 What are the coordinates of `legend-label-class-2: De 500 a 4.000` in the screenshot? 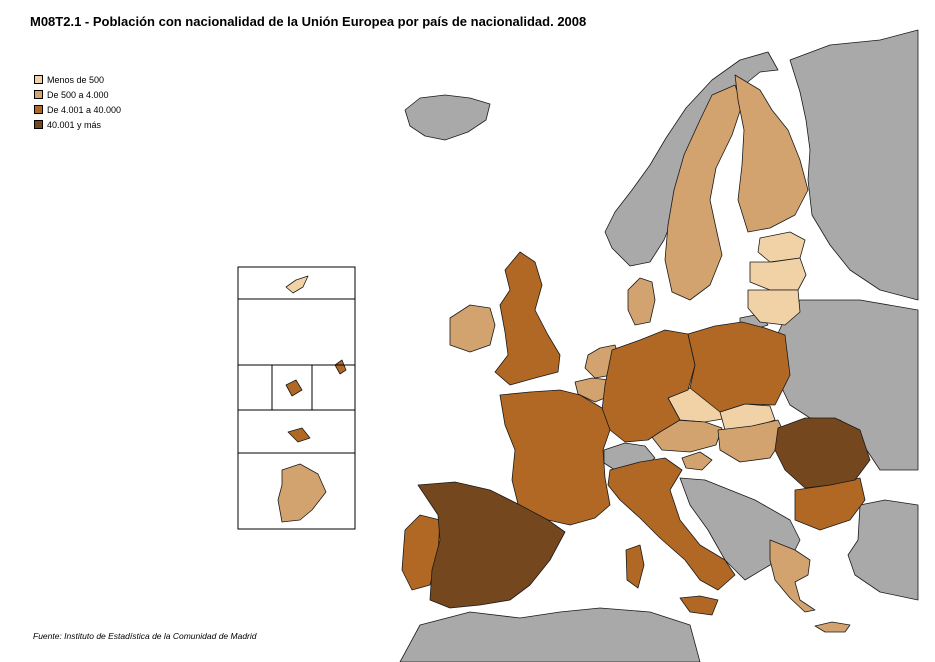 It's located at (78, 94).